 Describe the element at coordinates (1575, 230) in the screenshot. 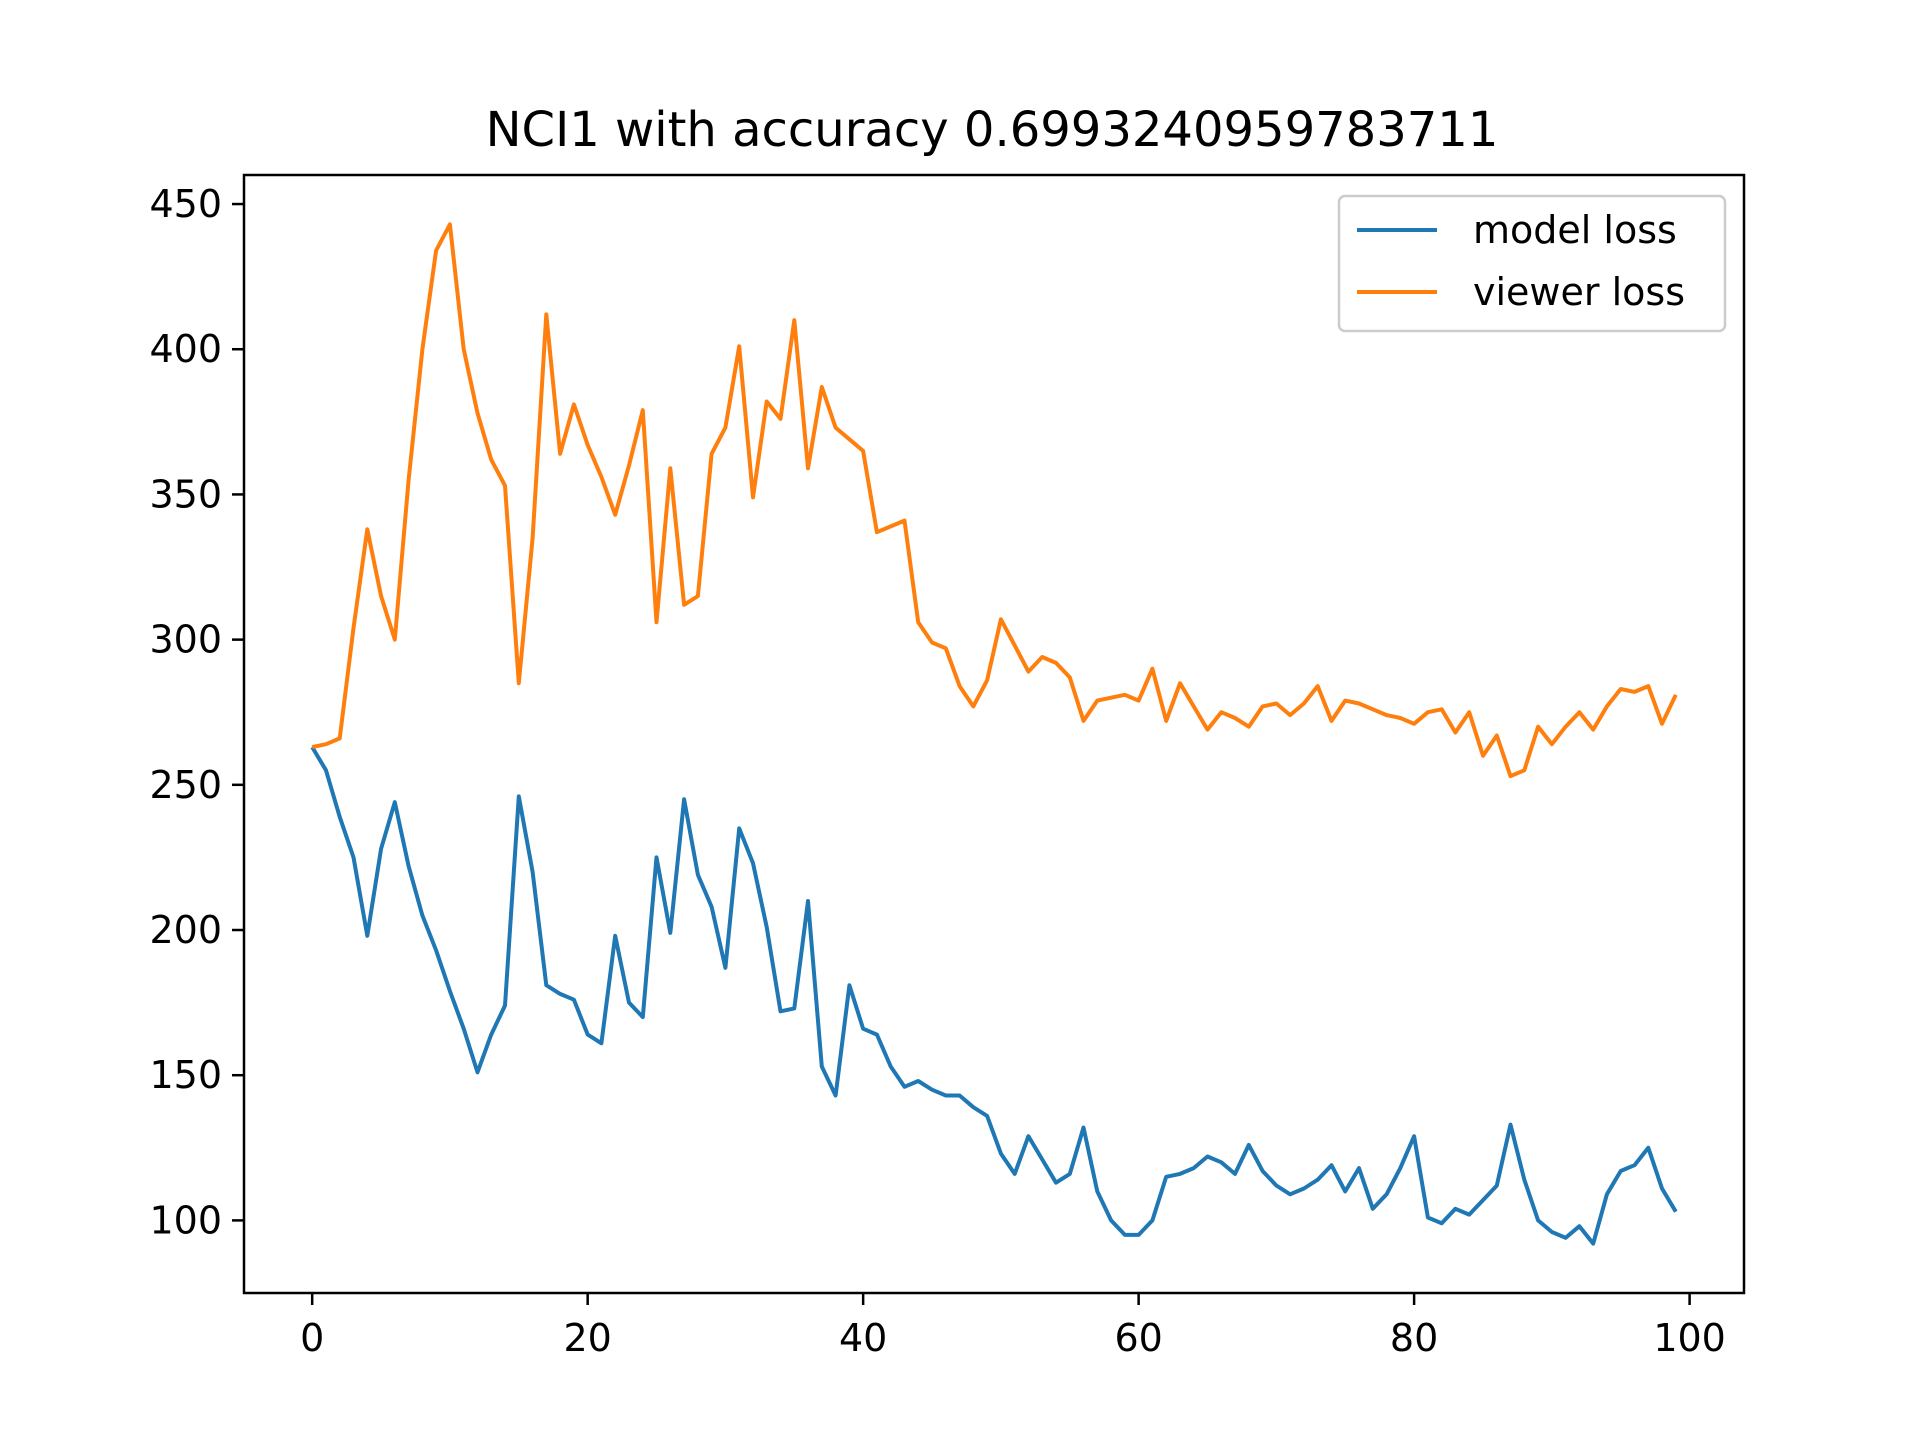

I see `legend-label: model loss` at that location.